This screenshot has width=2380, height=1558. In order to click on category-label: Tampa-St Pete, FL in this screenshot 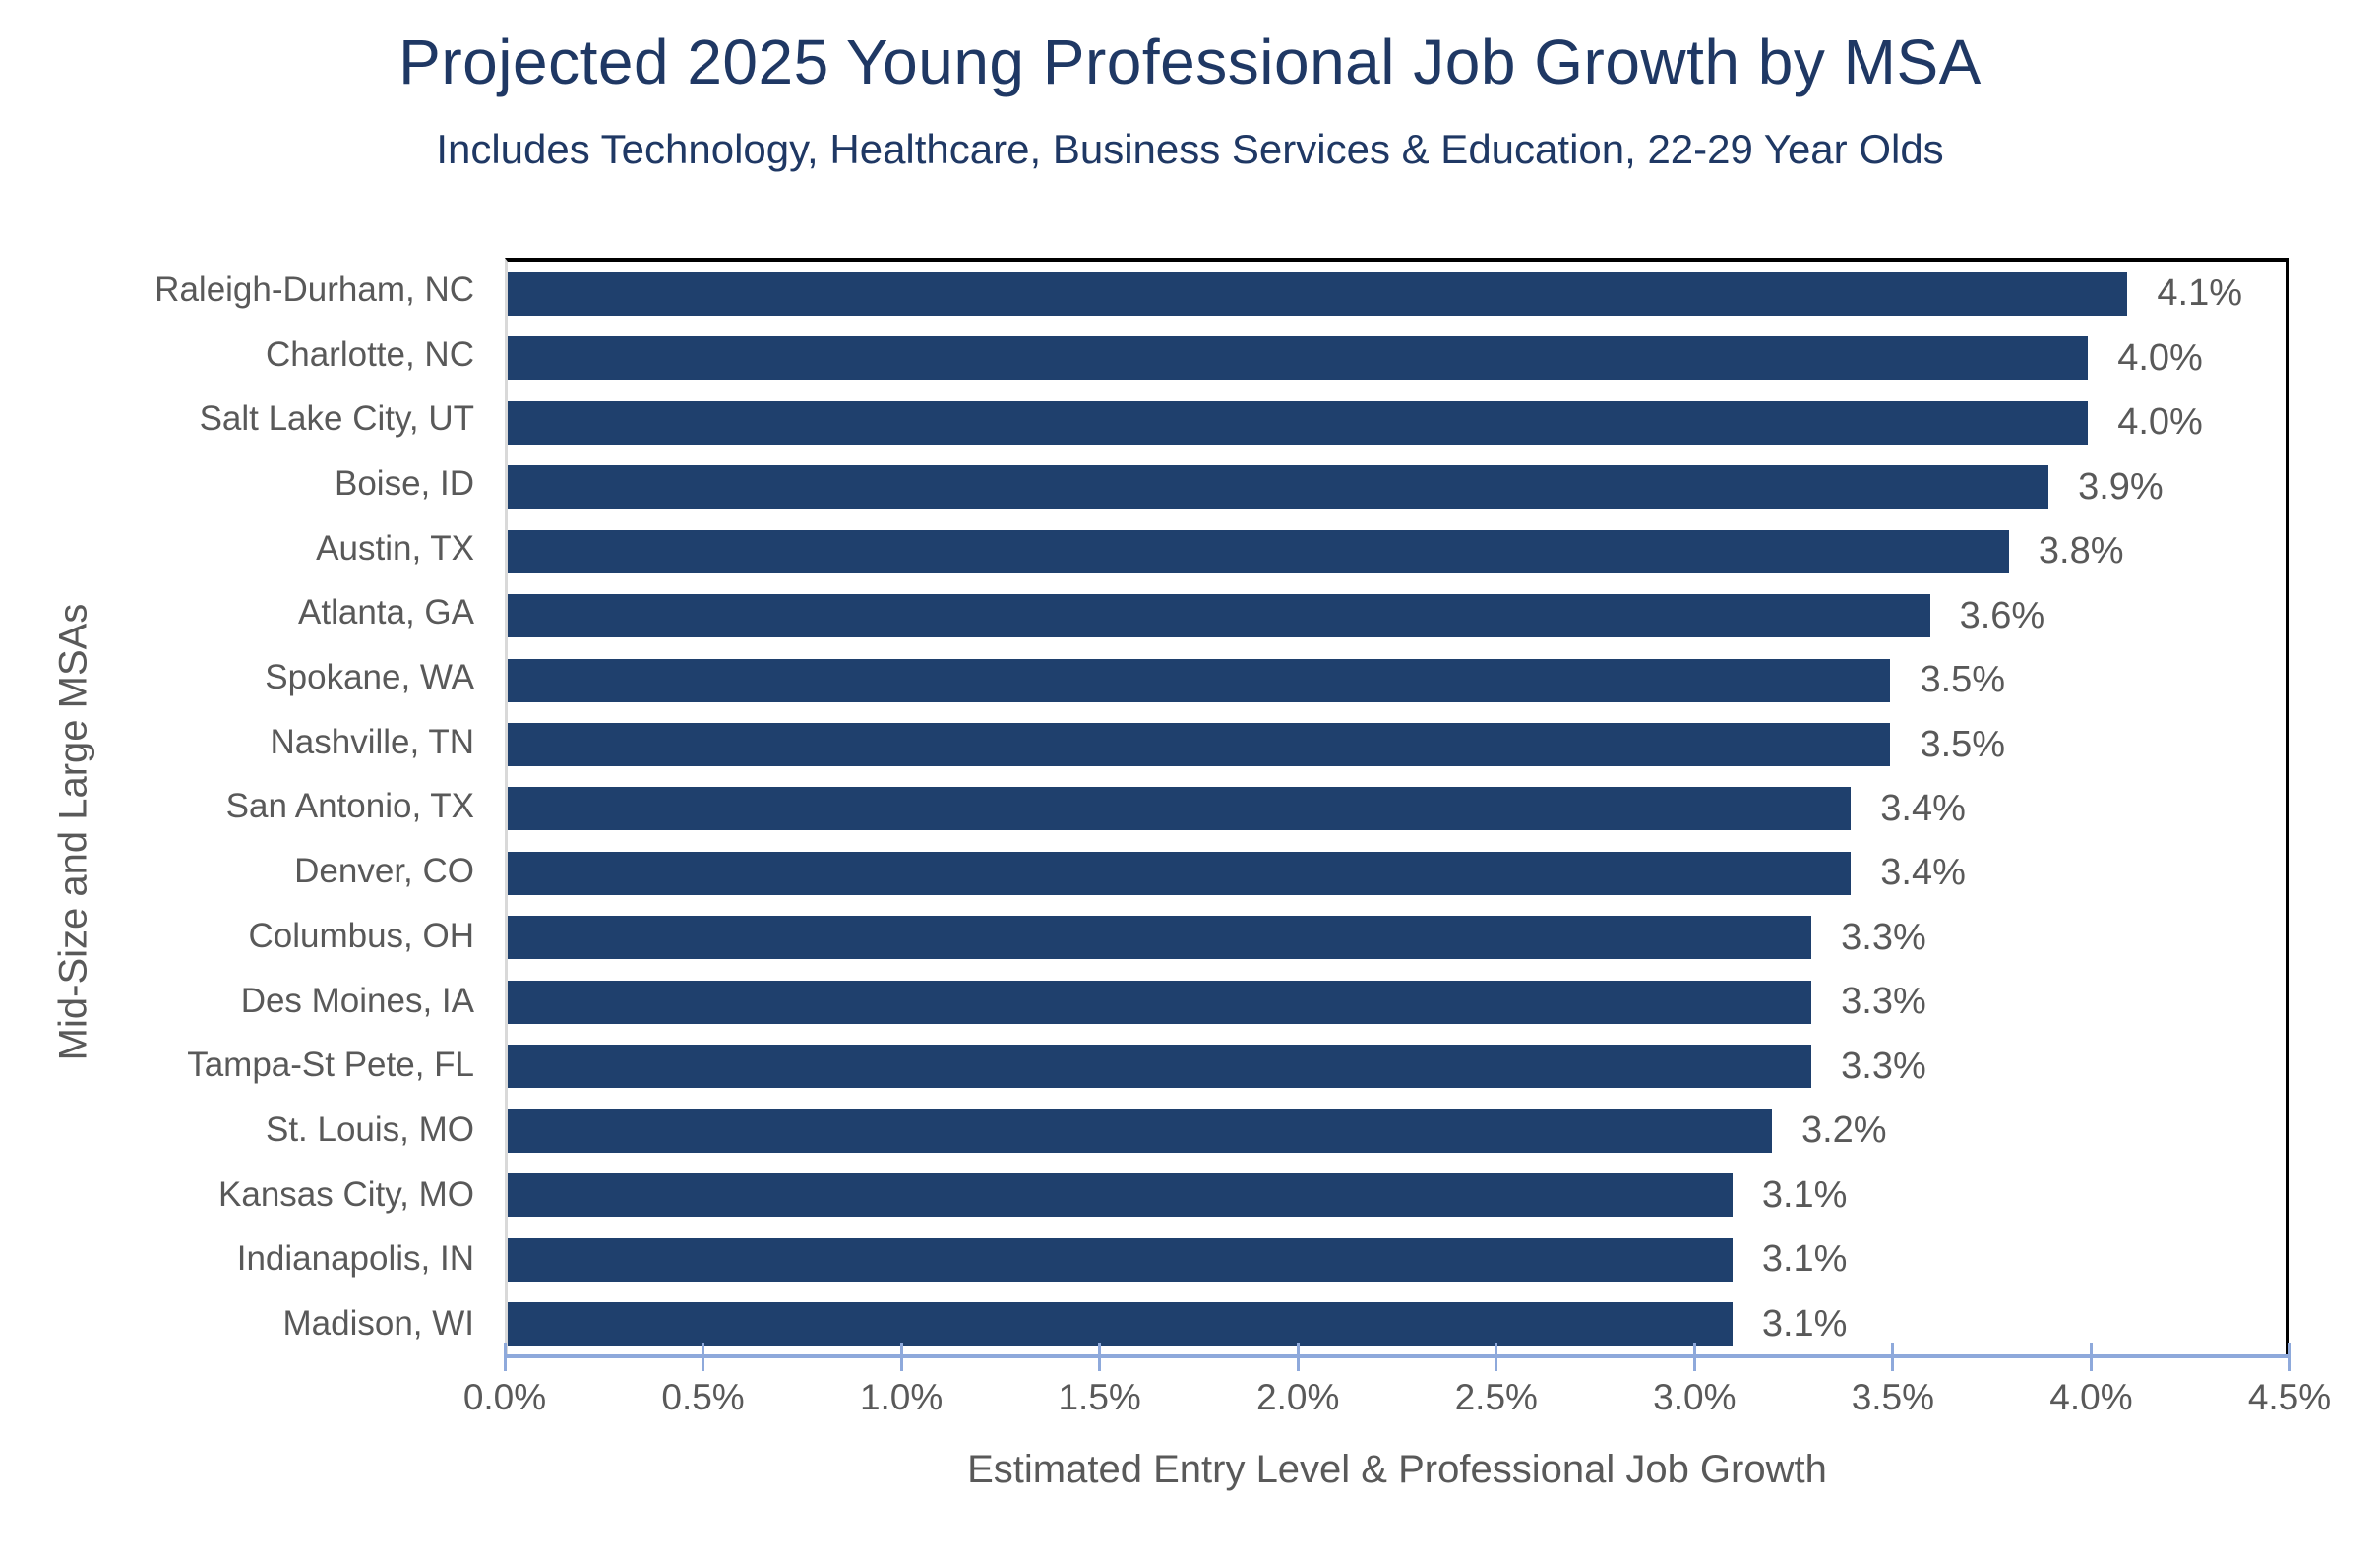, I will do `click(330, 1065)`.